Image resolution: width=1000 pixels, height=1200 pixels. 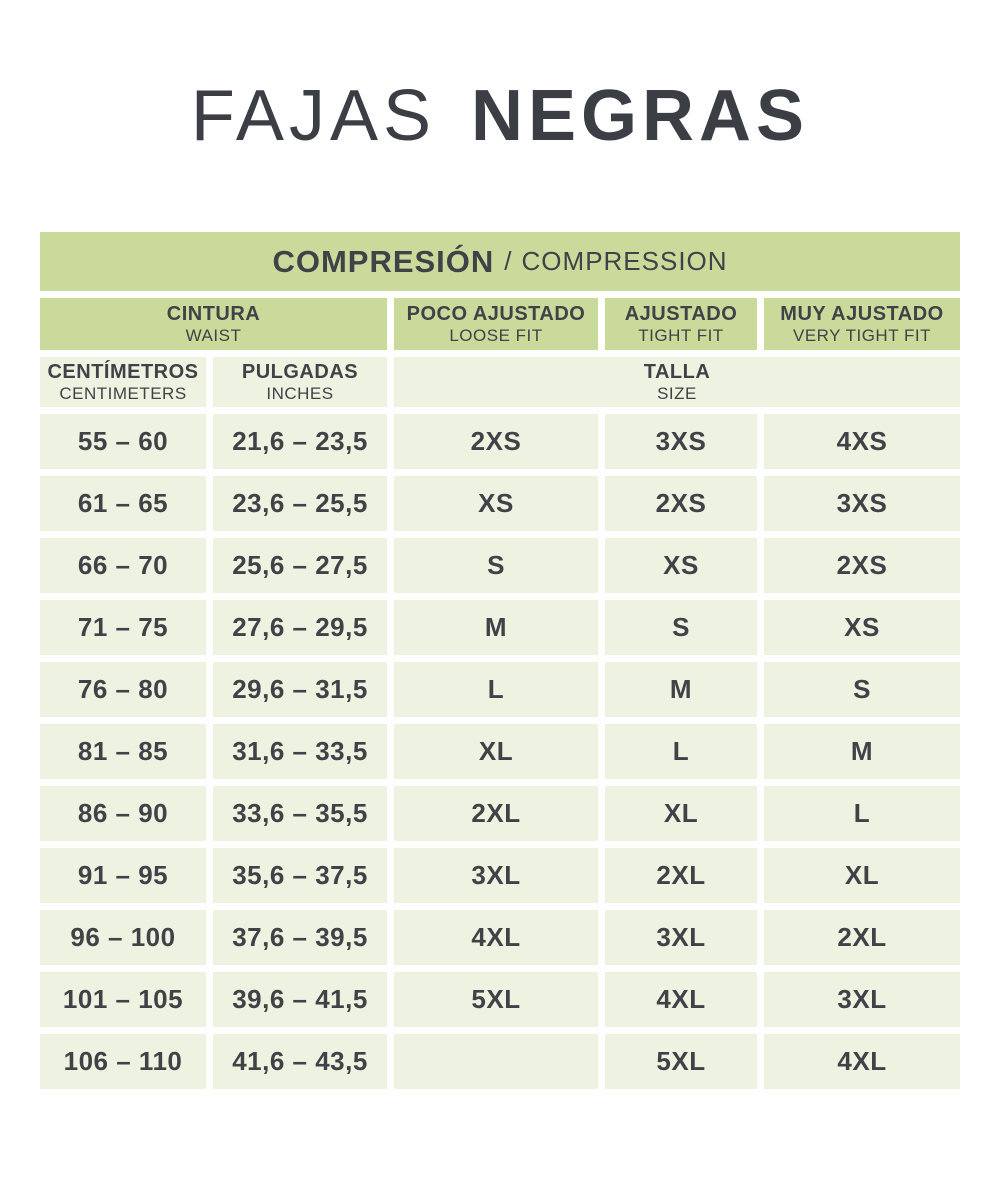 What do you see at coordinates (123, 371) in the screenshot?
I see `subheader-centimeters-es: CENTÍMETROS` at bounding box center [123, 371].